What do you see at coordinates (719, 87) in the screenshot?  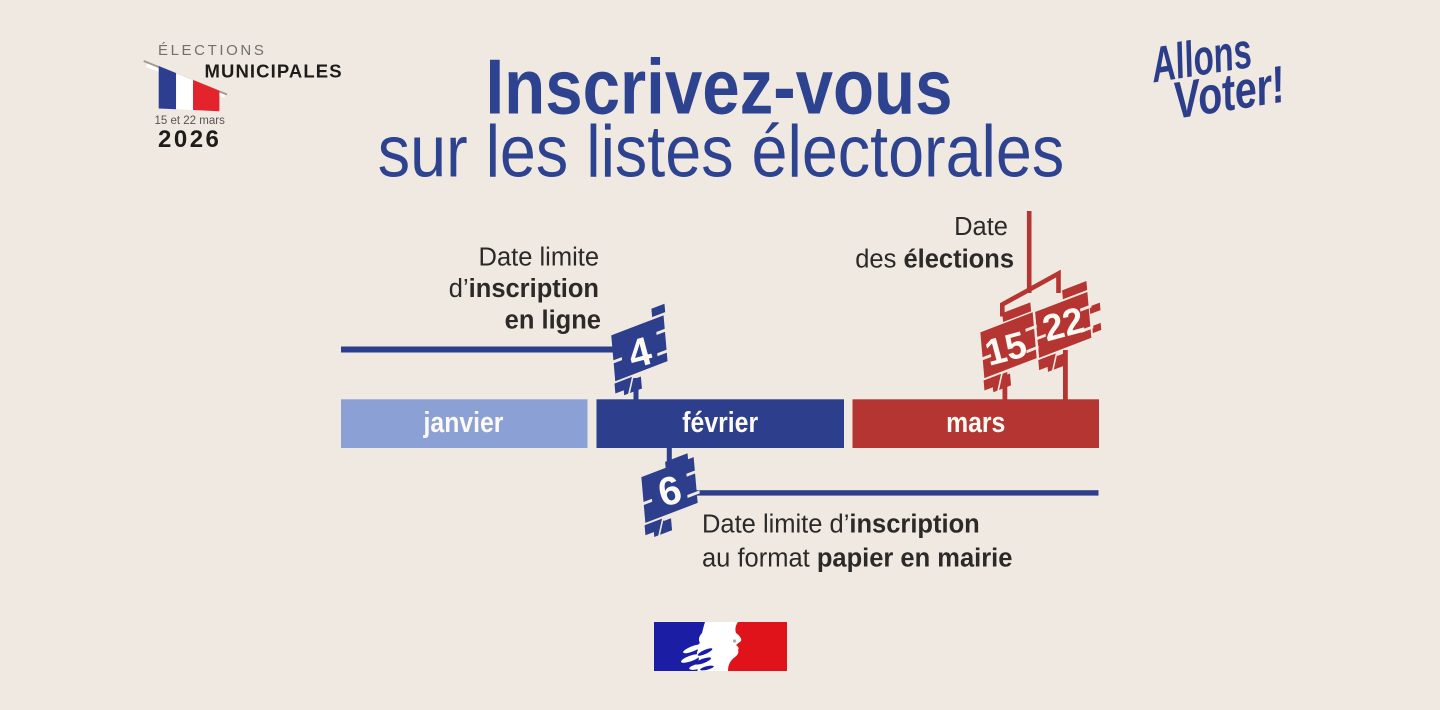 I see `svg-text: Inscrivez-vous` at bounding box center [719, 87].